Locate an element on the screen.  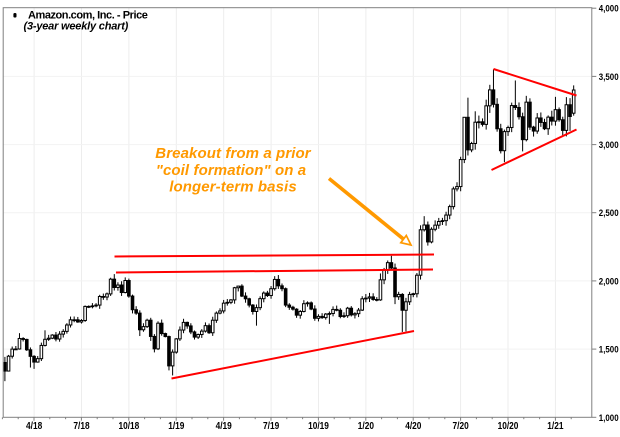
svg-text: 3,500 is located at coordinates (609, 77).